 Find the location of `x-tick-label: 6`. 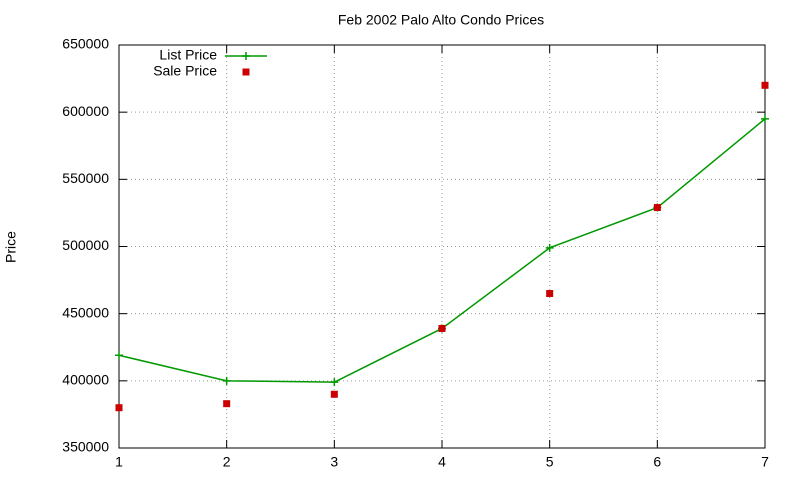

x-tick-label: 6 is located at coordinates (657, 462).